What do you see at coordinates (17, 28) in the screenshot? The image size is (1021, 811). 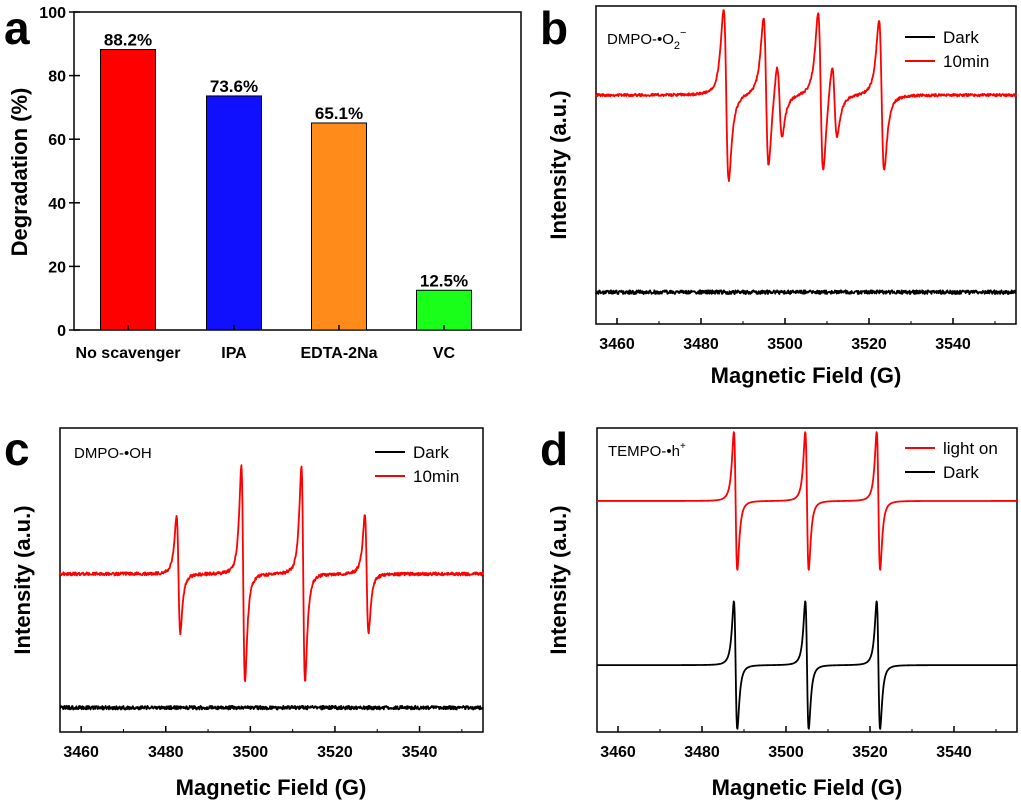 I see `panel-letter-a: a` at bounding box center [17, 28].